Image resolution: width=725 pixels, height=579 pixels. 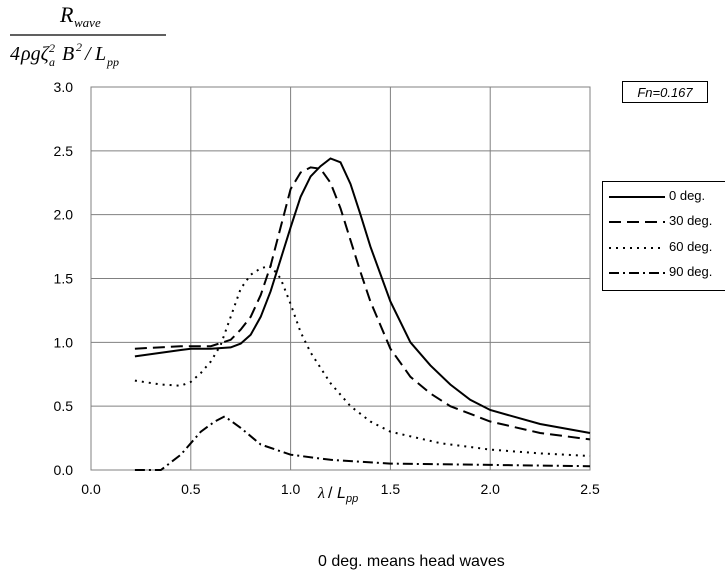 I want to click on y-tick-label: 1.5, so click(x=64, y=279).